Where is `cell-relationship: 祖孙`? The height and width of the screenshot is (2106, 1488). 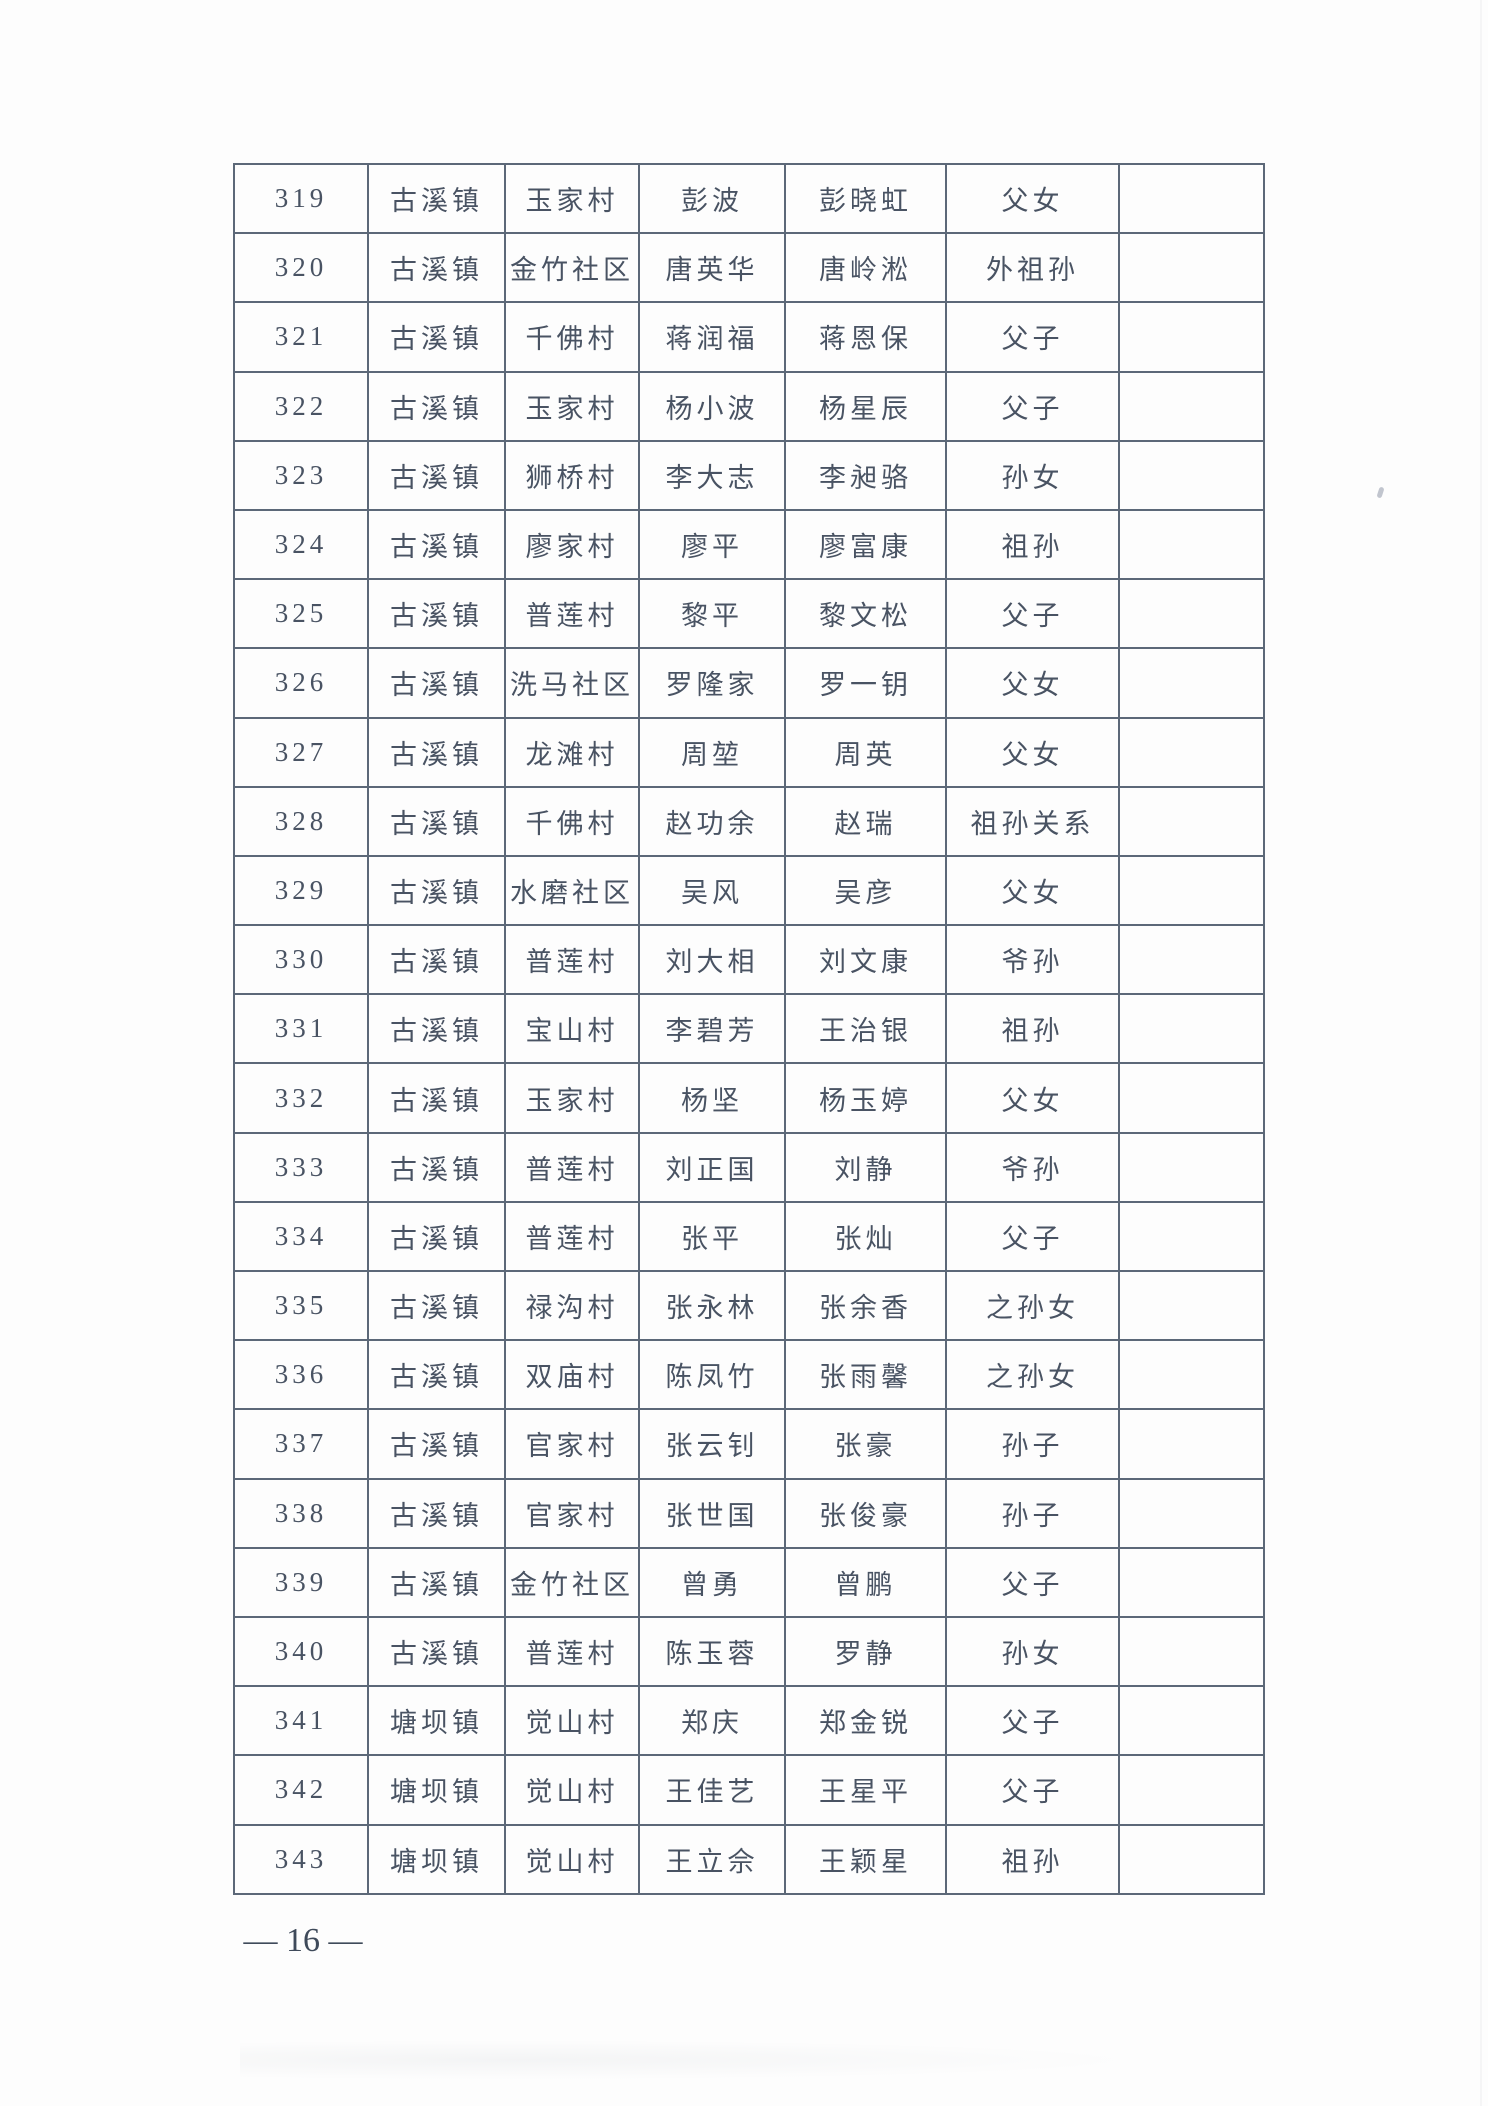 cell-relationship: 祖孙 is located at coordinates (1032, 1859).